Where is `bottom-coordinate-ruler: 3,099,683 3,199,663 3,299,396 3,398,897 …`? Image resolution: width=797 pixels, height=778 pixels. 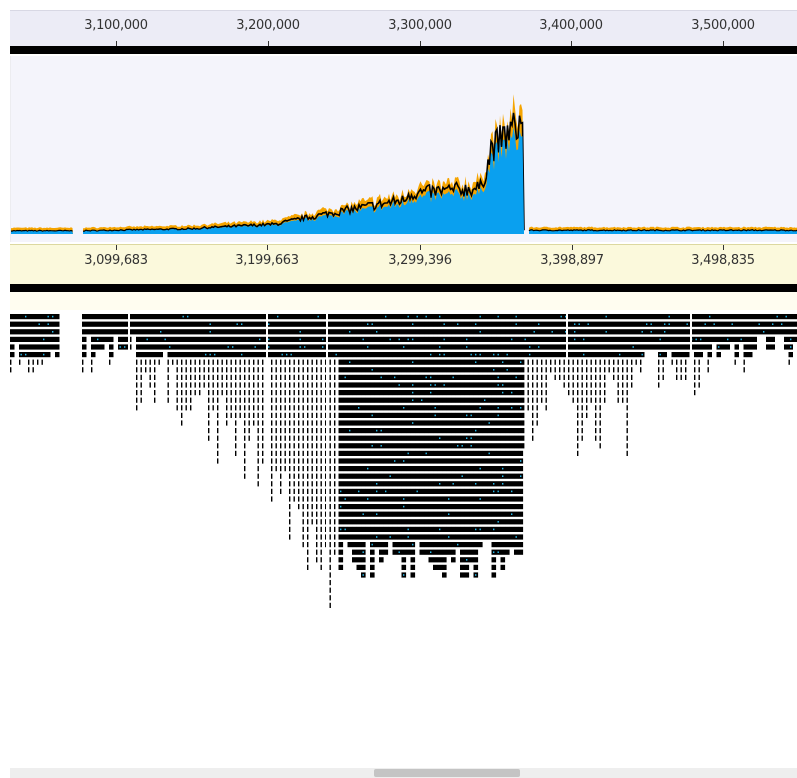
bottom-coordinate-ruler: 3,099,683 3,199,663 3,299,396 3,398,897 … is located at coordinates (403, 264).